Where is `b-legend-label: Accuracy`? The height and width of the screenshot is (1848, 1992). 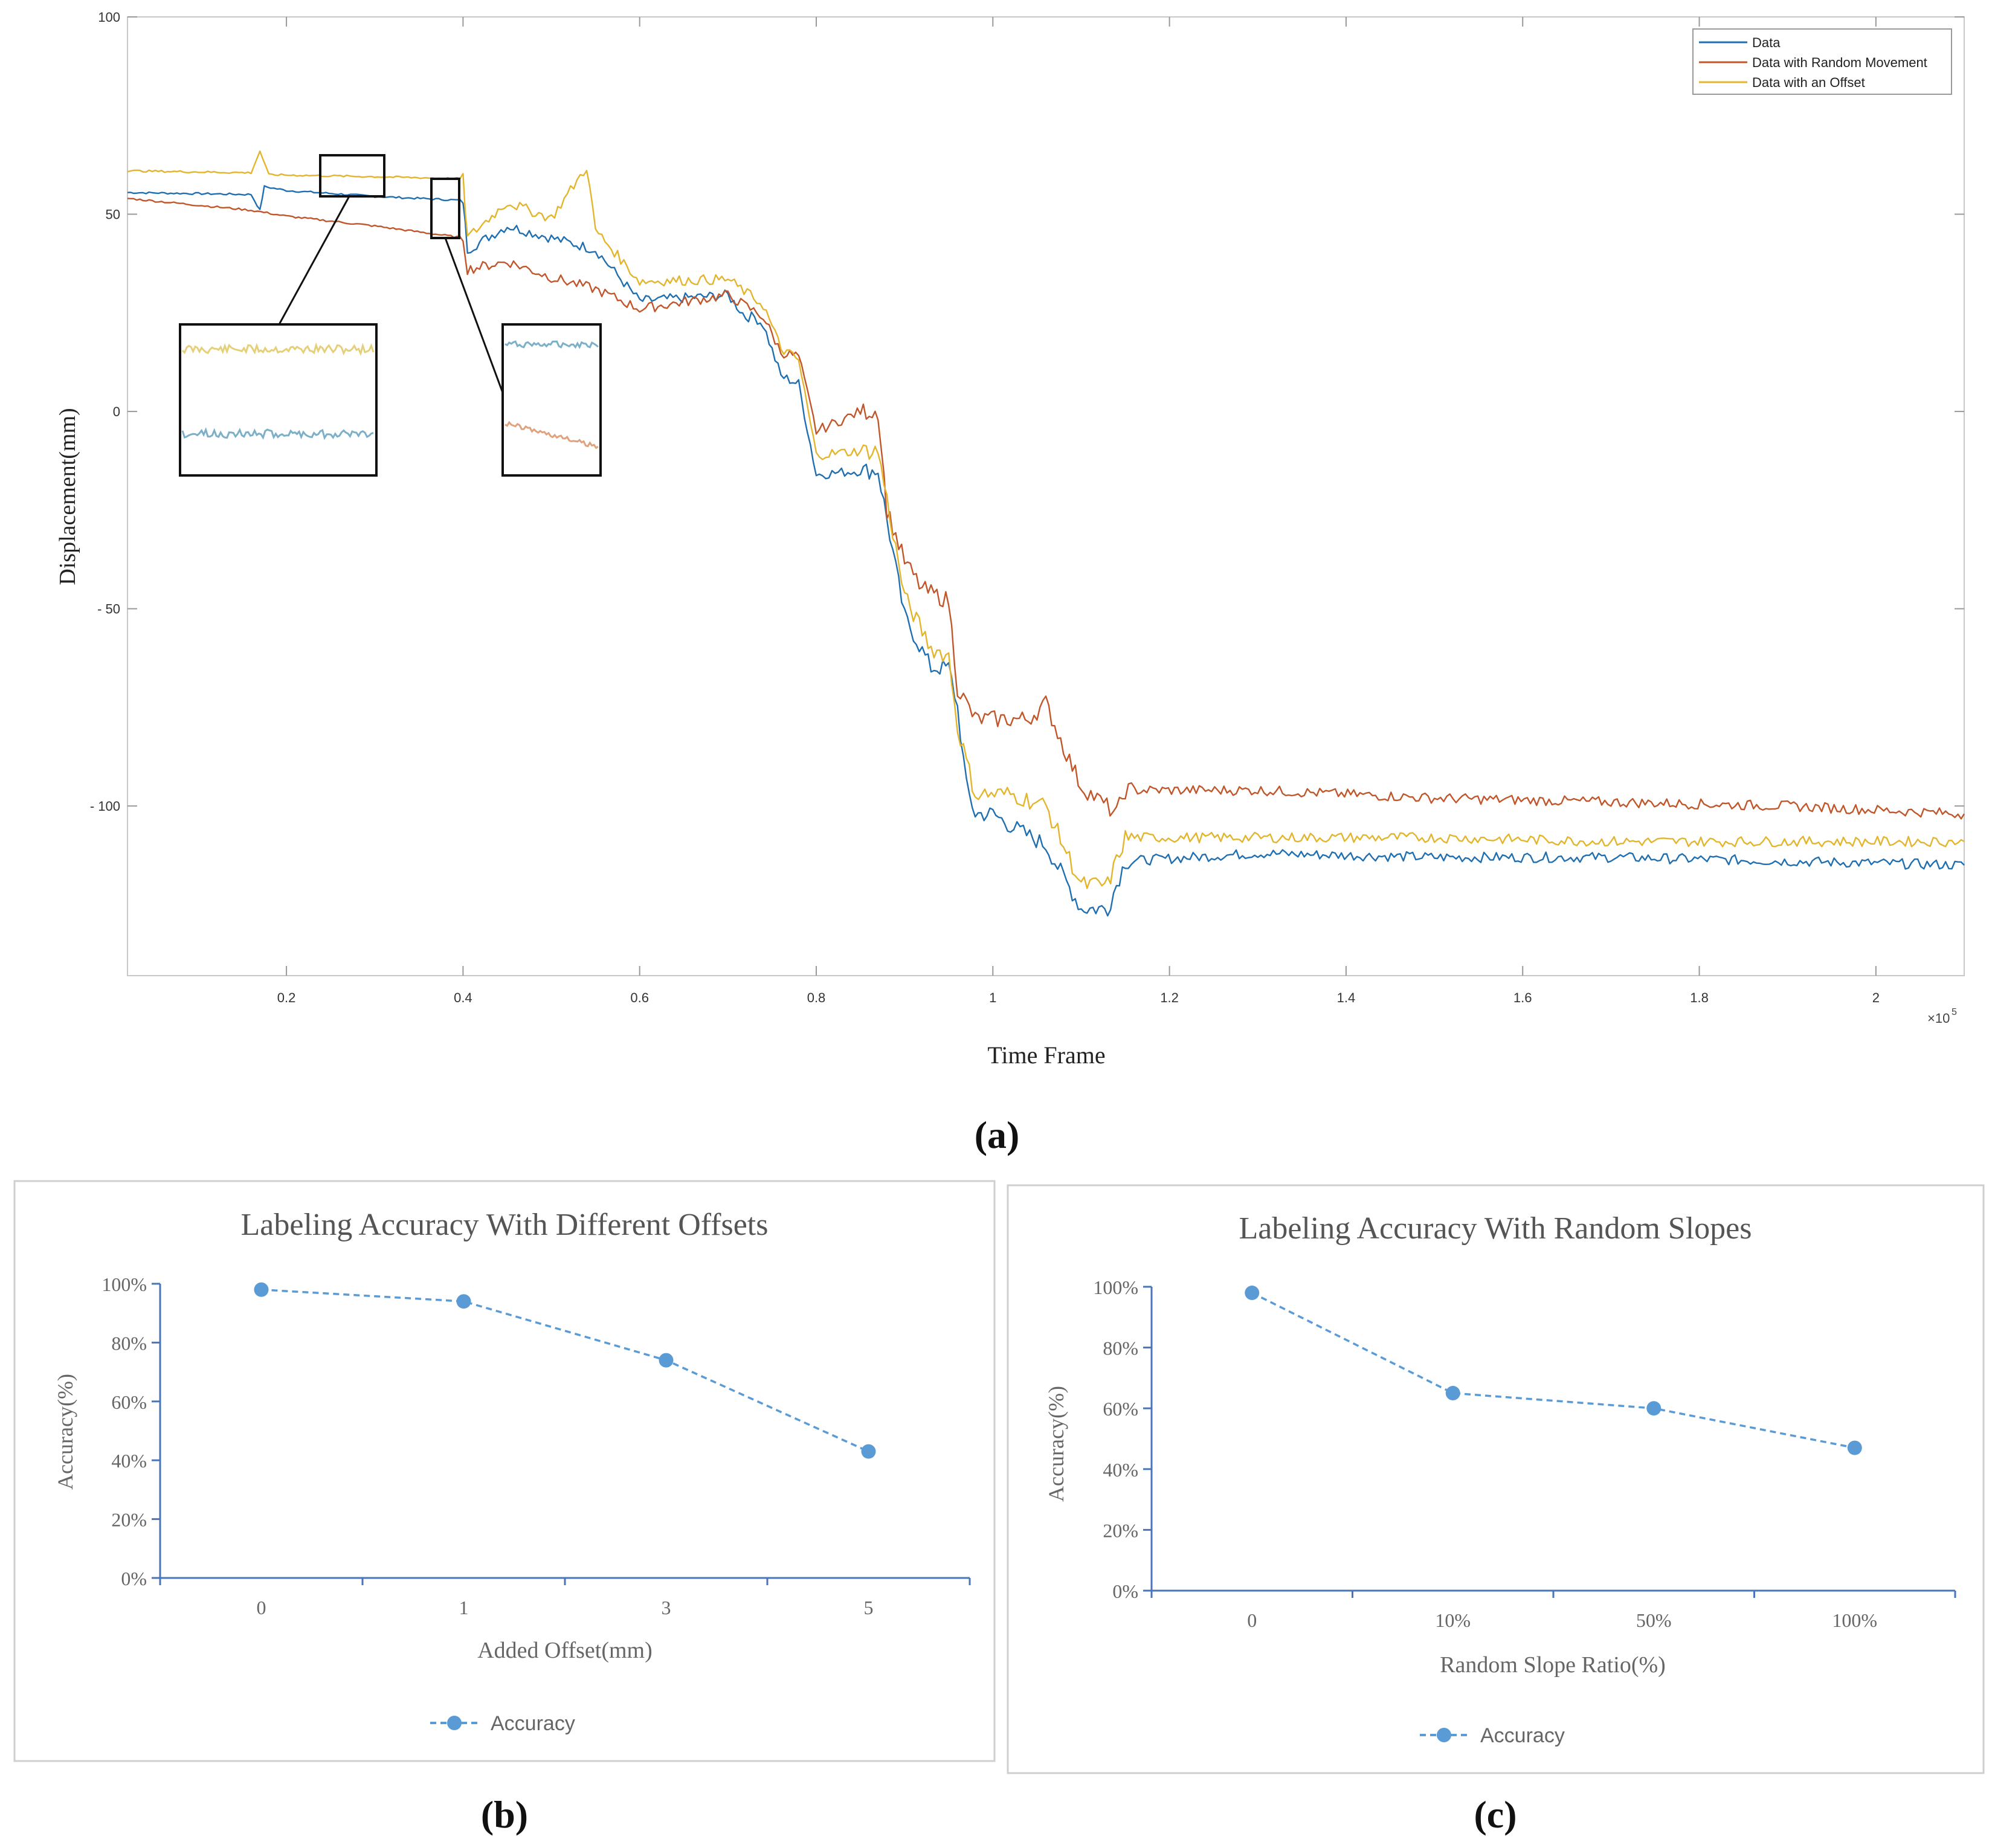
b-legend-label: Accuracy is located at coordinates (533, 1723).